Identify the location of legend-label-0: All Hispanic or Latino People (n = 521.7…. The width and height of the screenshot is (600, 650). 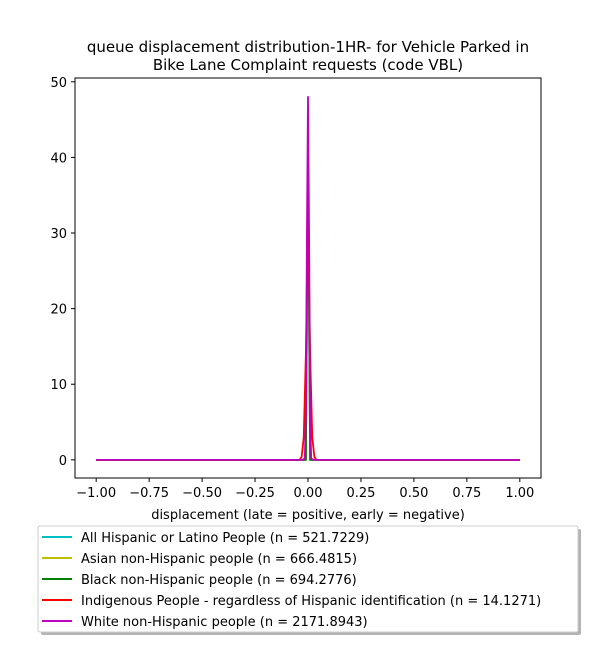
(225, 538).